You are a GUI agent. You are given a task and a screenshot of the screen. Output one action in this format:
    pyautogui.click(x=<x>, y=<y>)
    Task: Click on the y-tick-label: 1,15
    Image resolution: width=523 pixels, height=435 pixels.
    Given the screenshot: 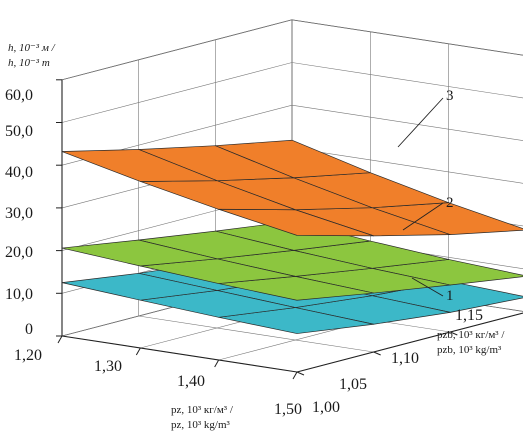 What is the action you would take?
    pyautogui.click(x=469, y=315)
    